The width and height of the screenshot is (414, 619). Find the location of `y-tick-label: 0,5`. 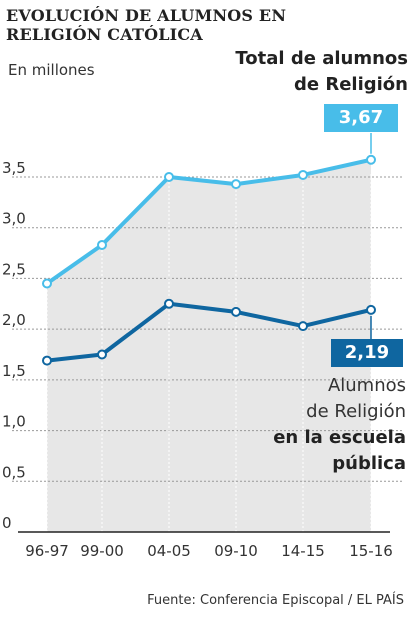

y-tick-label: 0,5 is located at coordinates (14, 472).